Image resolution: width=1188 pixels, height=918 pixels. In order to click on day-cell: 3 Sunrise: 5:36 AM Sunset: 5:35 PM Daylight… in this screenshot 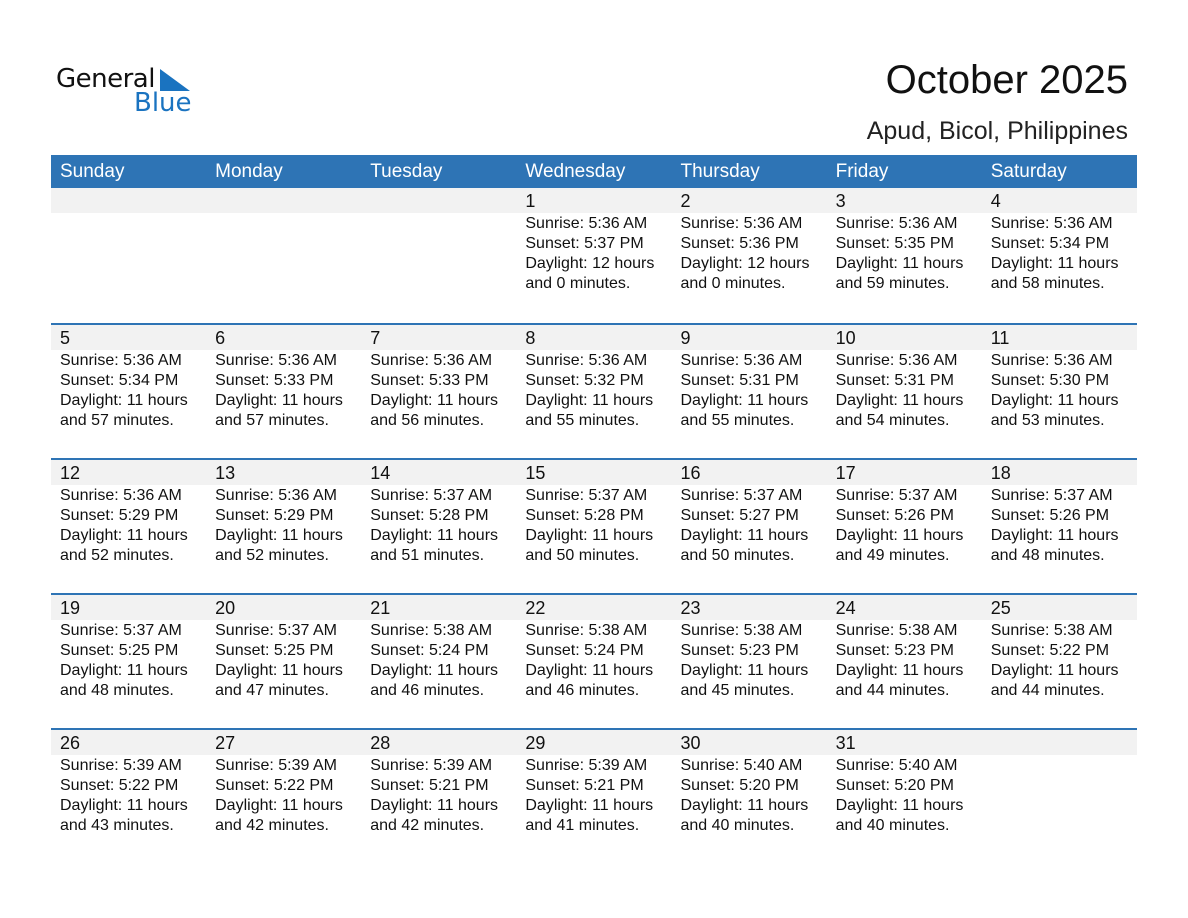, I will do `click(904, 255)`.